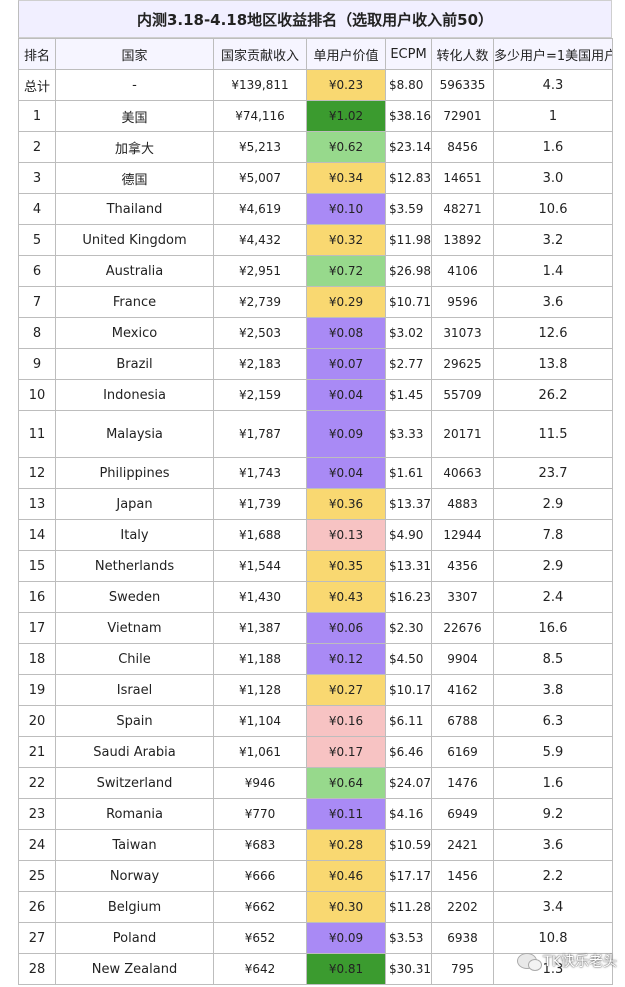  I want to click on table-row: 18 Chile ¥1,188 ¥0.12 $4.50 9904 8.5, so click(315, 659).